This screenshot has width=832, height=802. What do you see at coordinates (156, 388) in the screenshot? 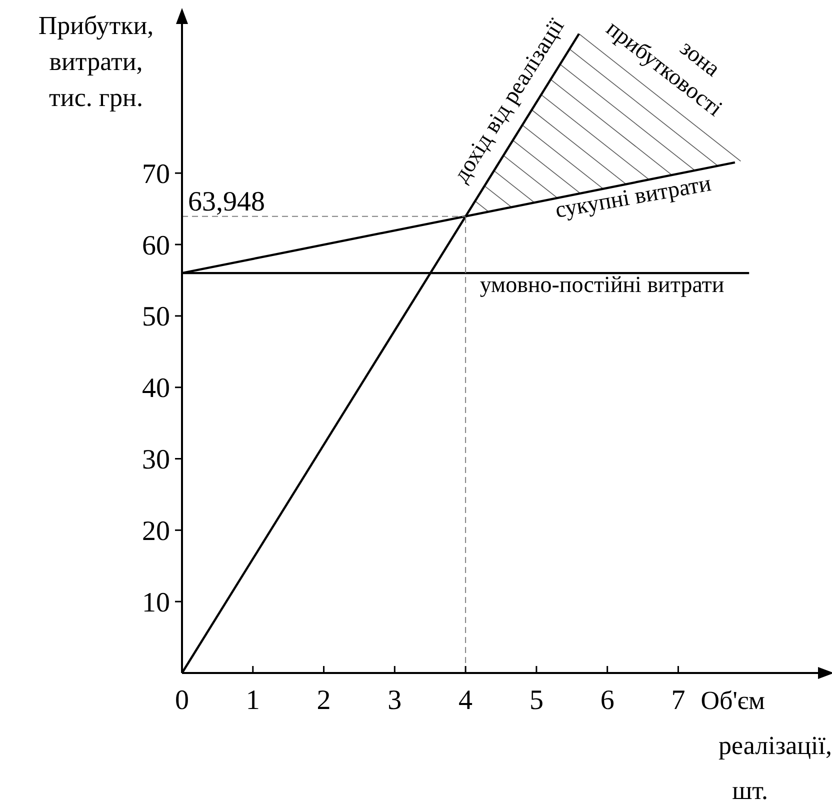
I see `y-tick-label: 40` at bounding box center [156, 388].